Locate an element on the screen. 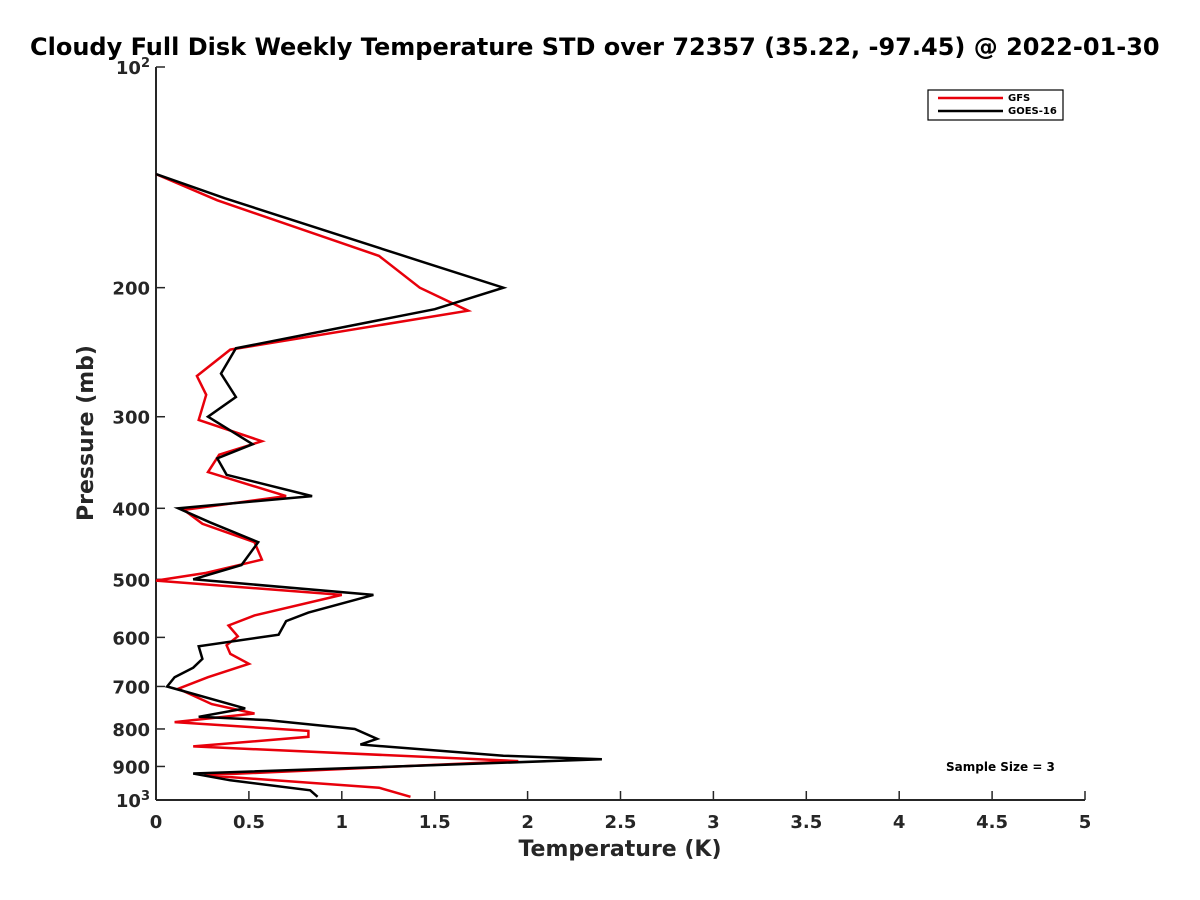  legend-label-goes16: GOES-16 is located at coordinates (1032, 111).